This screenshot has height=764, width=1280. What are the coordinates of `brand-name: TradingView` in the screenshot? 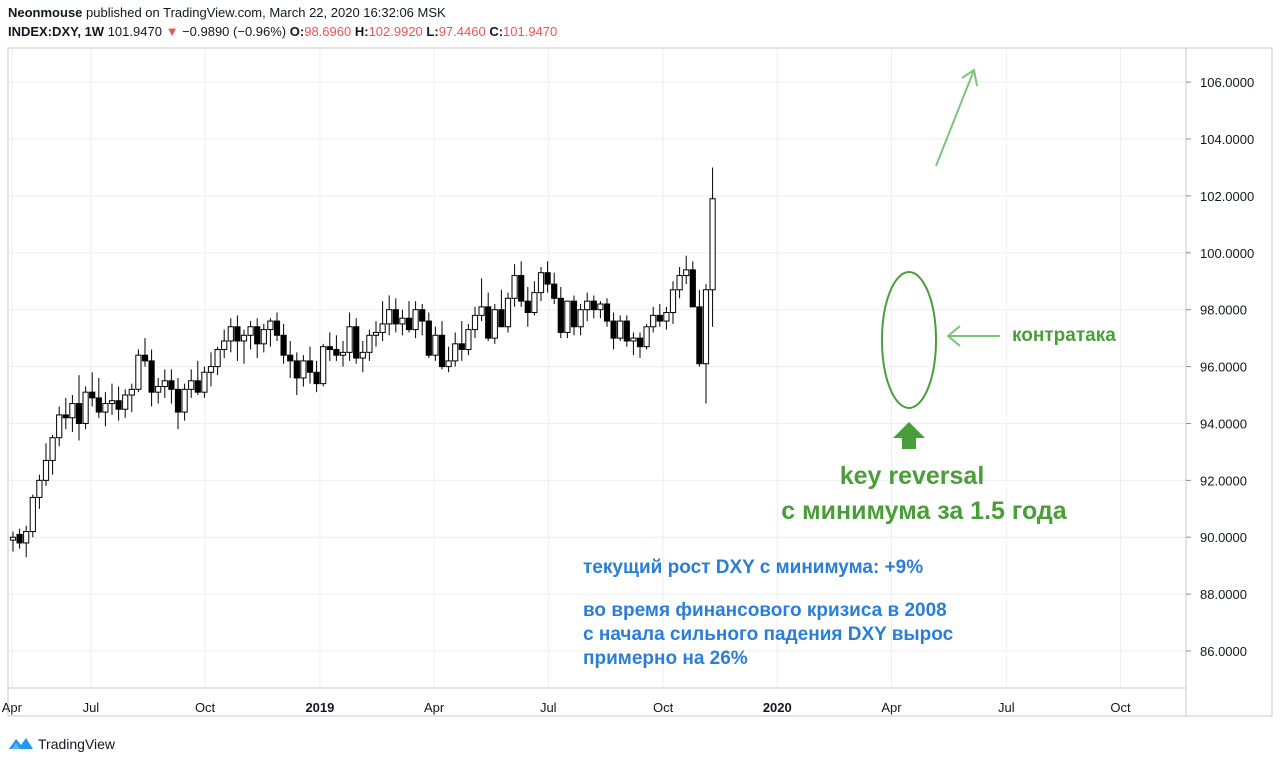 It's located at (77, 744).